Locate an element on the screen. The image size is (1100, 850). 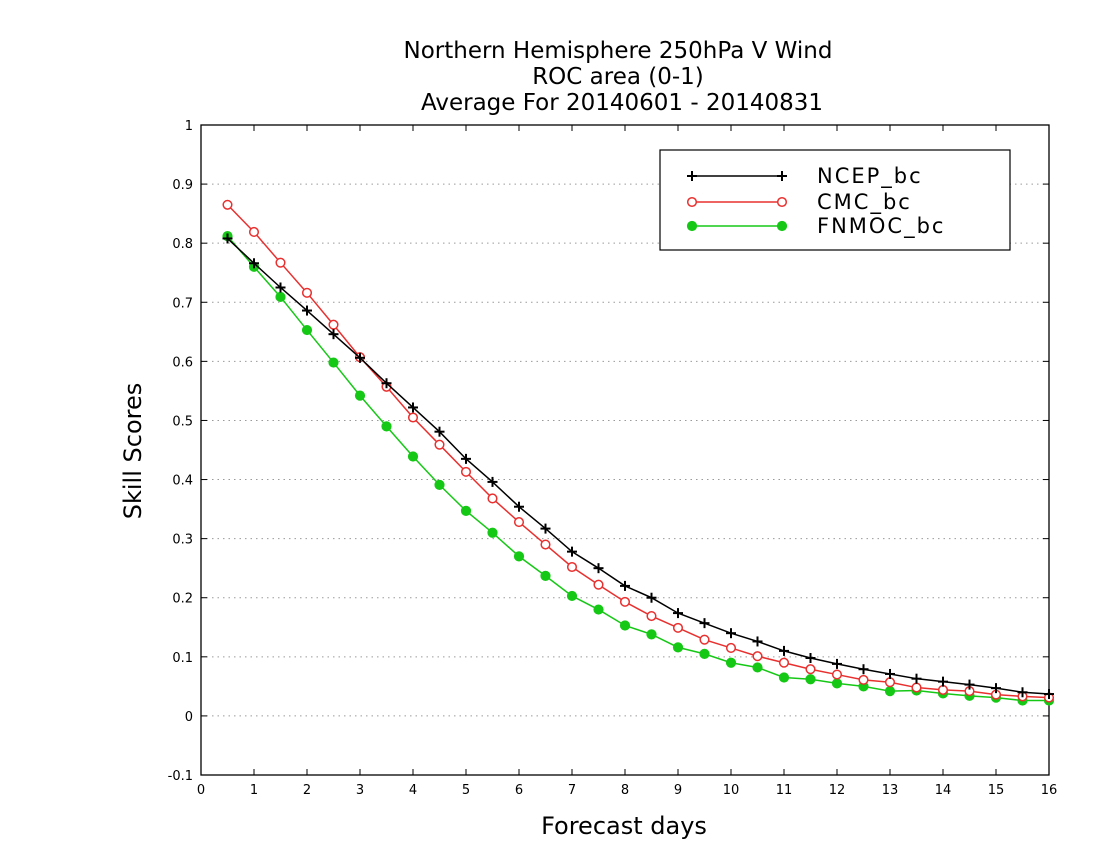
x-axis-label: Forecast days is located at coordinates (624, 826).